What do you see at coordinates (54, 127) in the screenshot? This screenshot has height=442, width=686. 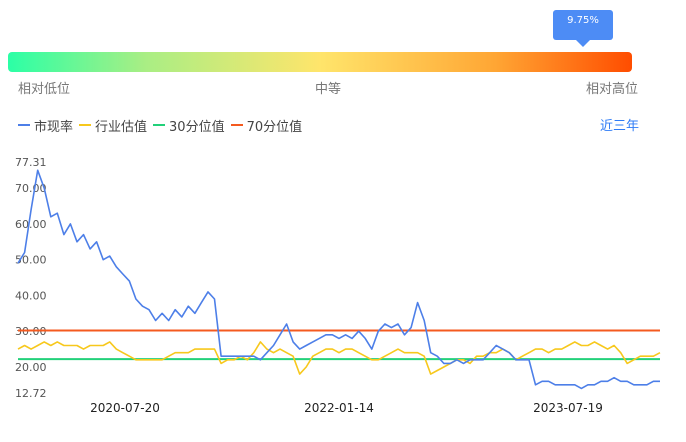 I see `legend-label-pcf: 市现率` at bounding box center [54, 127].